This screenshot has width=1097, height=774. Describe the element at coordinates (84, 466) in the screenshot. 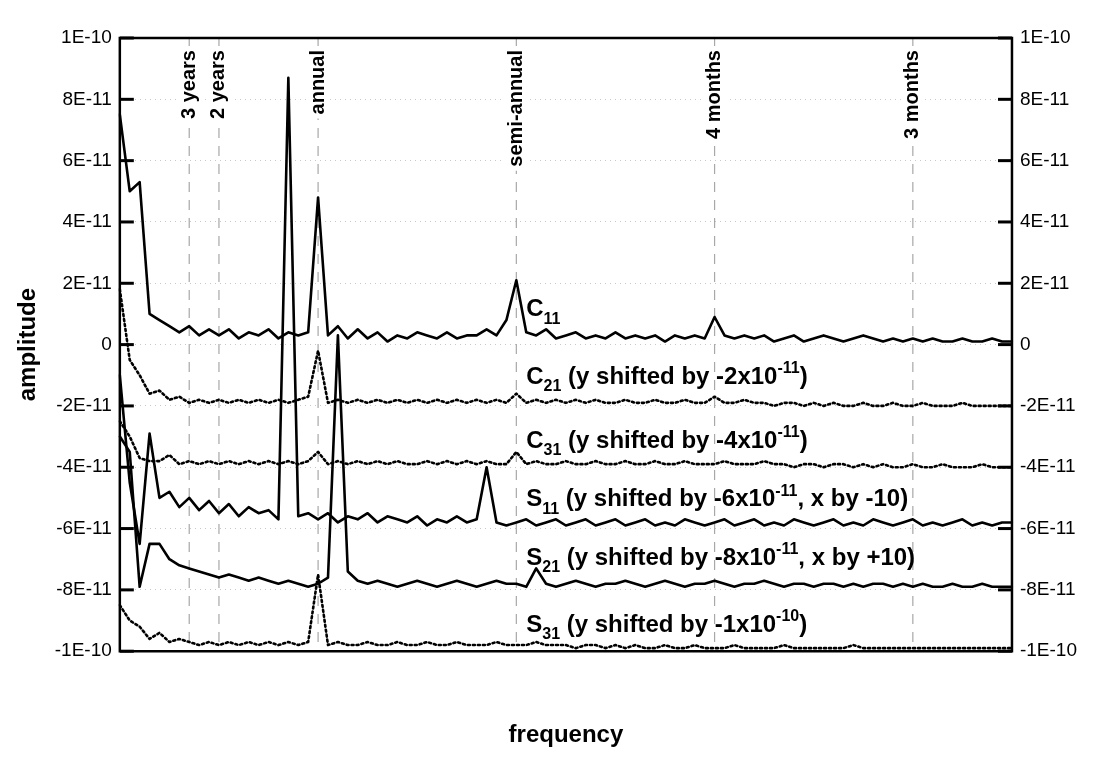

I see `y-tick-label: -4E-11` at that location.